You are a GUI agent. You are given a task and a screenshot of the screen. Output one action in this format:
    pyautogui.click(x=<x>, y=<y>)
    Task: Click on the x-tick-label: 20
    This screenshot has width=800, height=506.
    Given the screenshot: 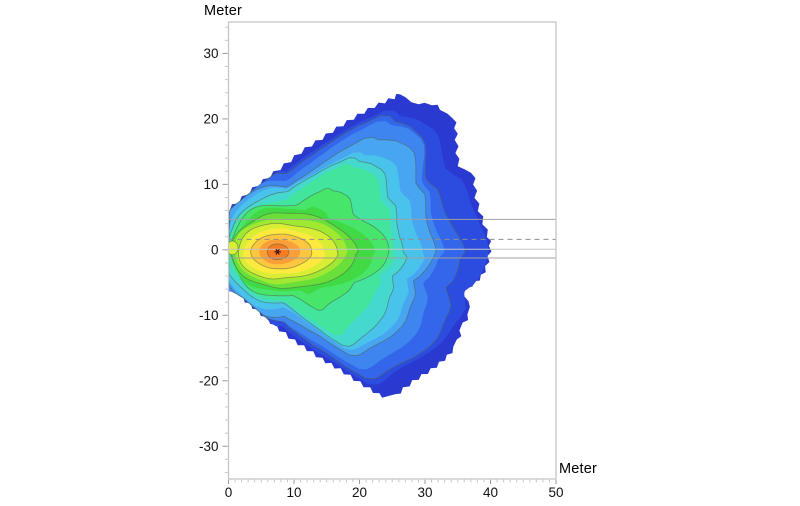 What is the action you would take?
    pyautogui.click(x=359, y=492)
    